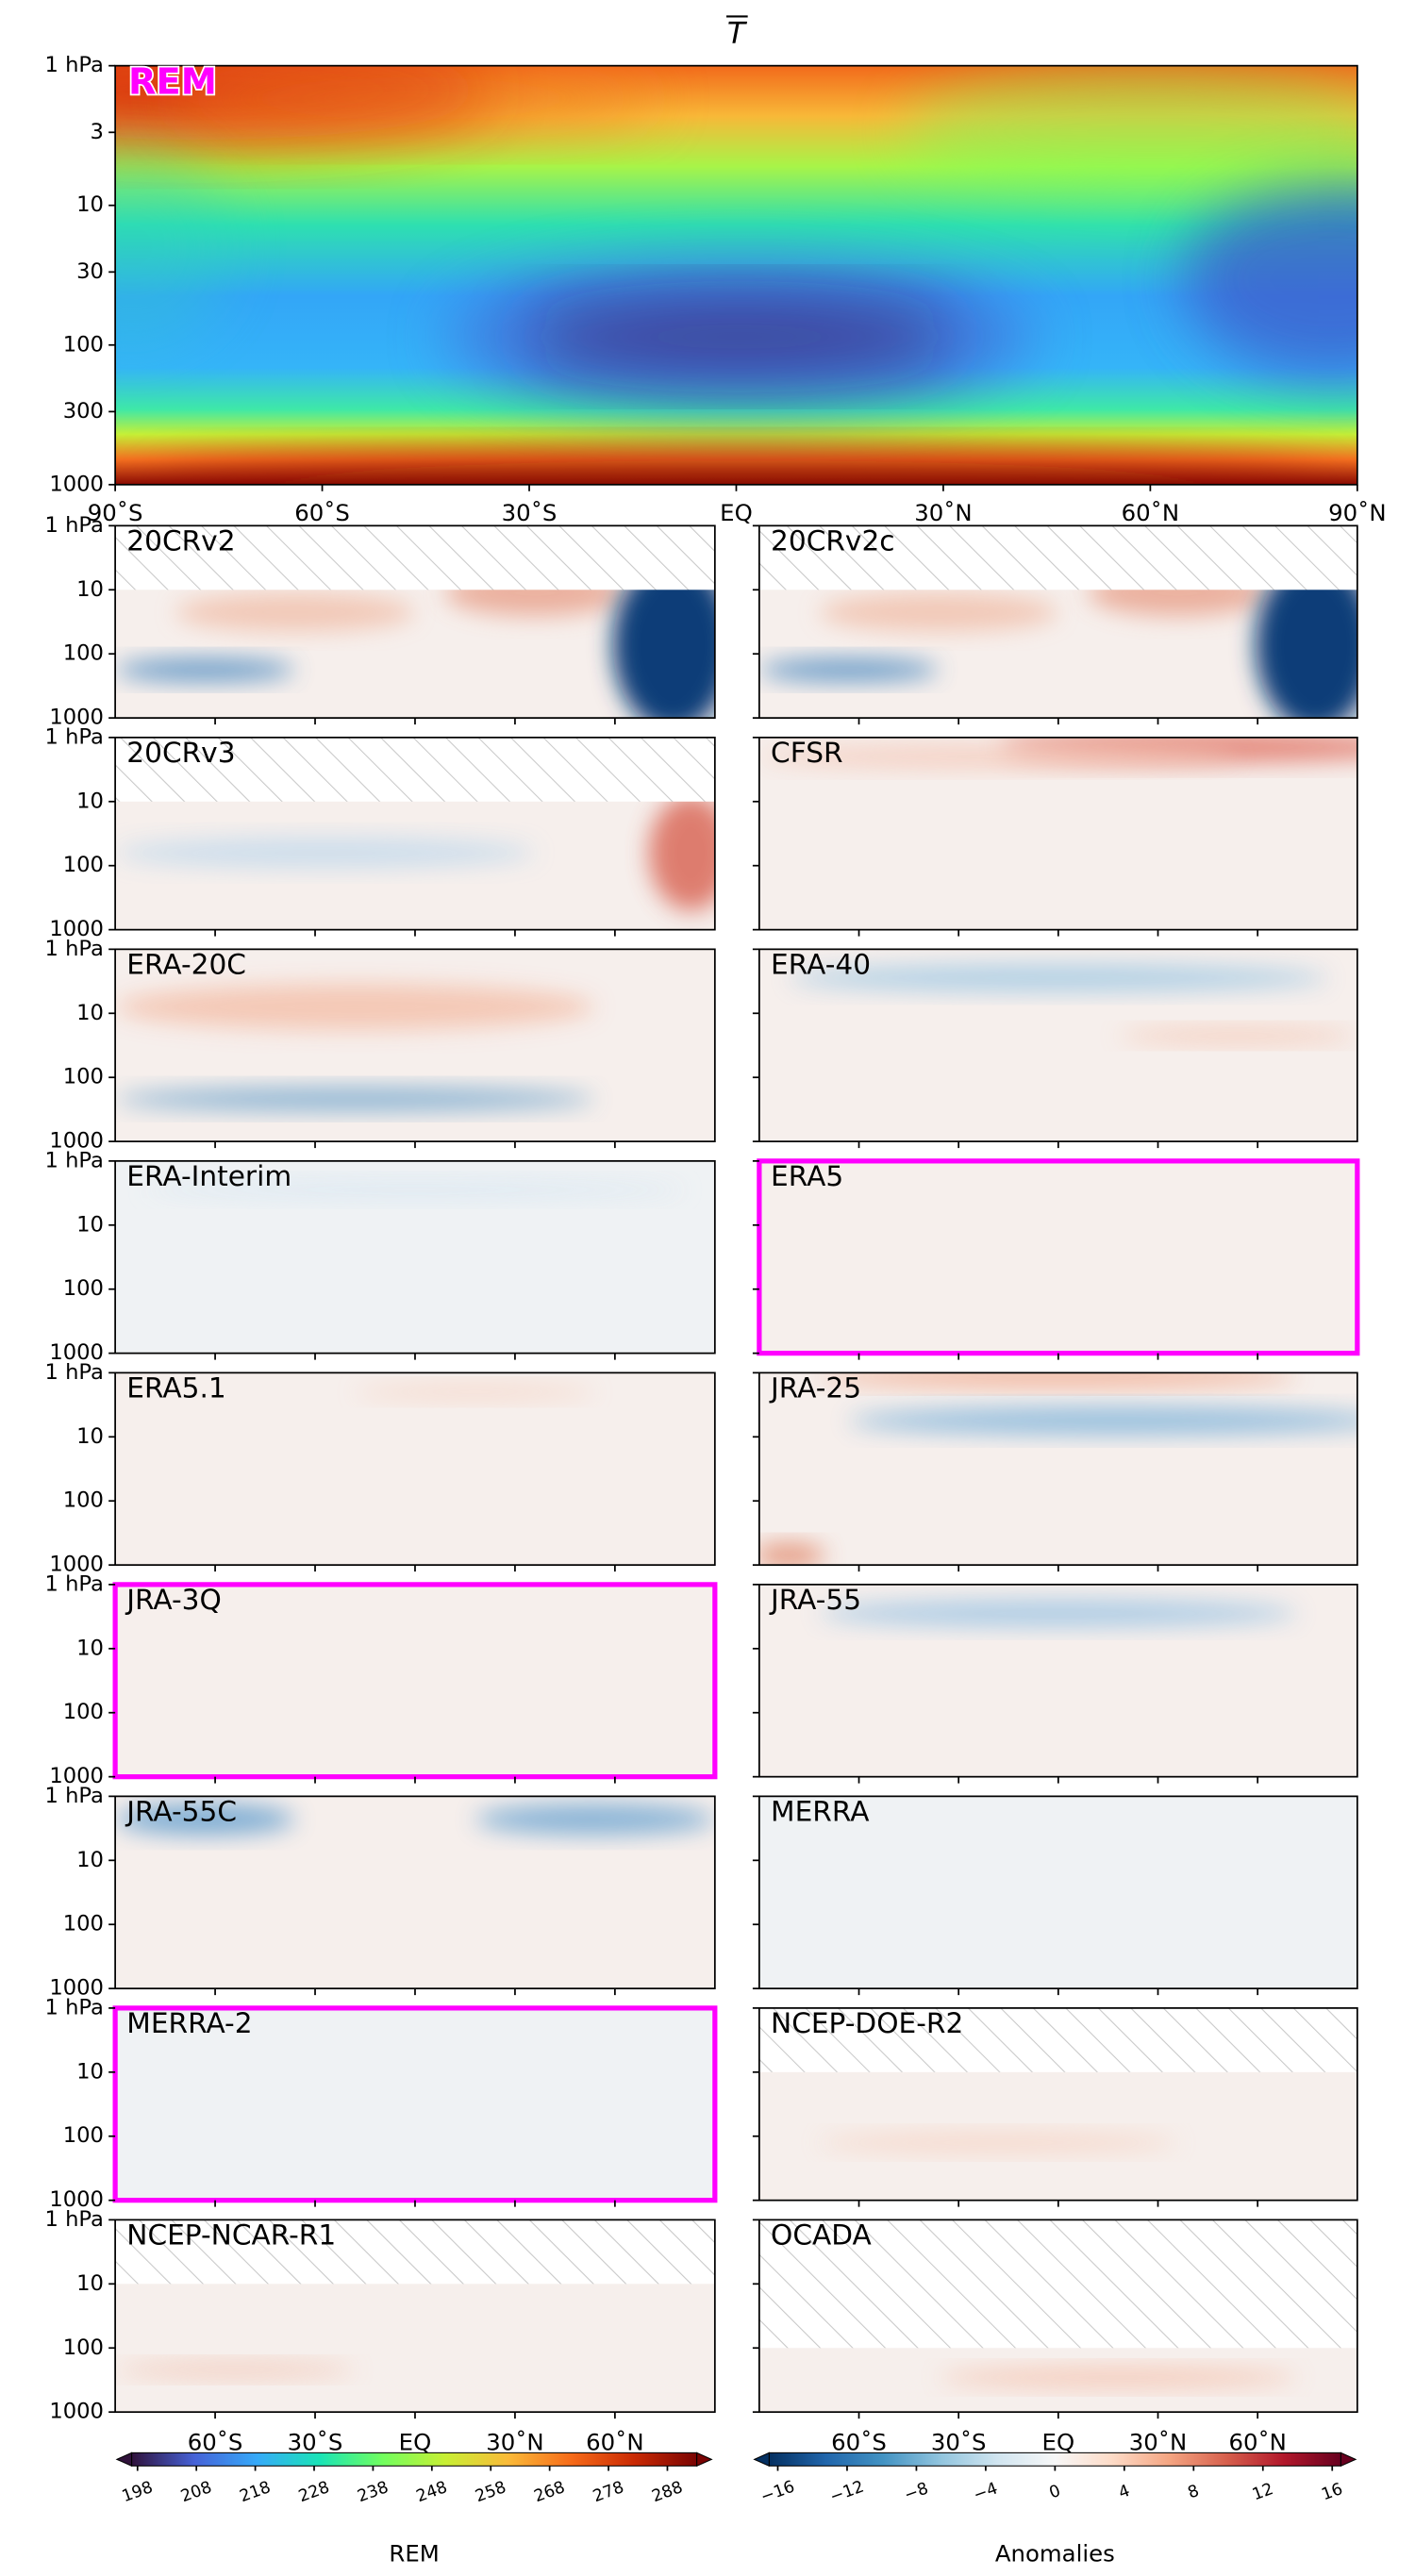  What do you see at coordinates (256, 2492) in the screenshot?
I see `colorbar-tick-label: 218` at bounding box center [256, 2492].